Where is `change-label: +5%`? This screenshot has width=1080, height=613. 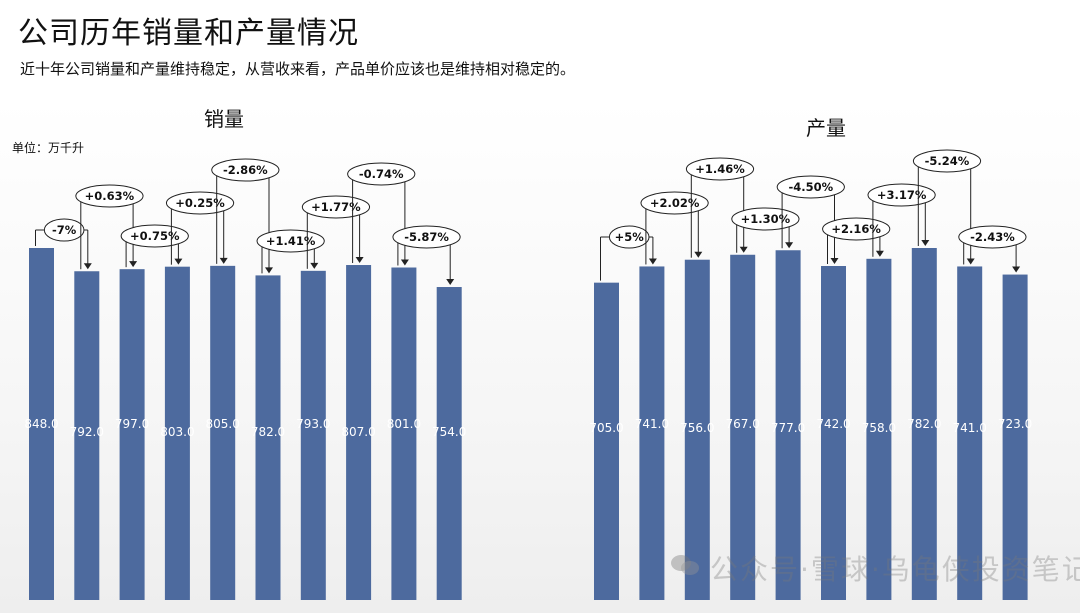
change-label: +5% is located at coordinates (630, 237).